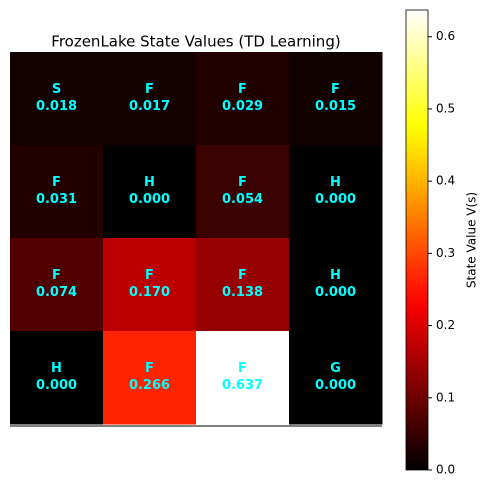 This screenshot has height=494, width=489. Describe the element at coordinates (56, 106) in the screenshot. I see `cell-value: 0.018` at that location.